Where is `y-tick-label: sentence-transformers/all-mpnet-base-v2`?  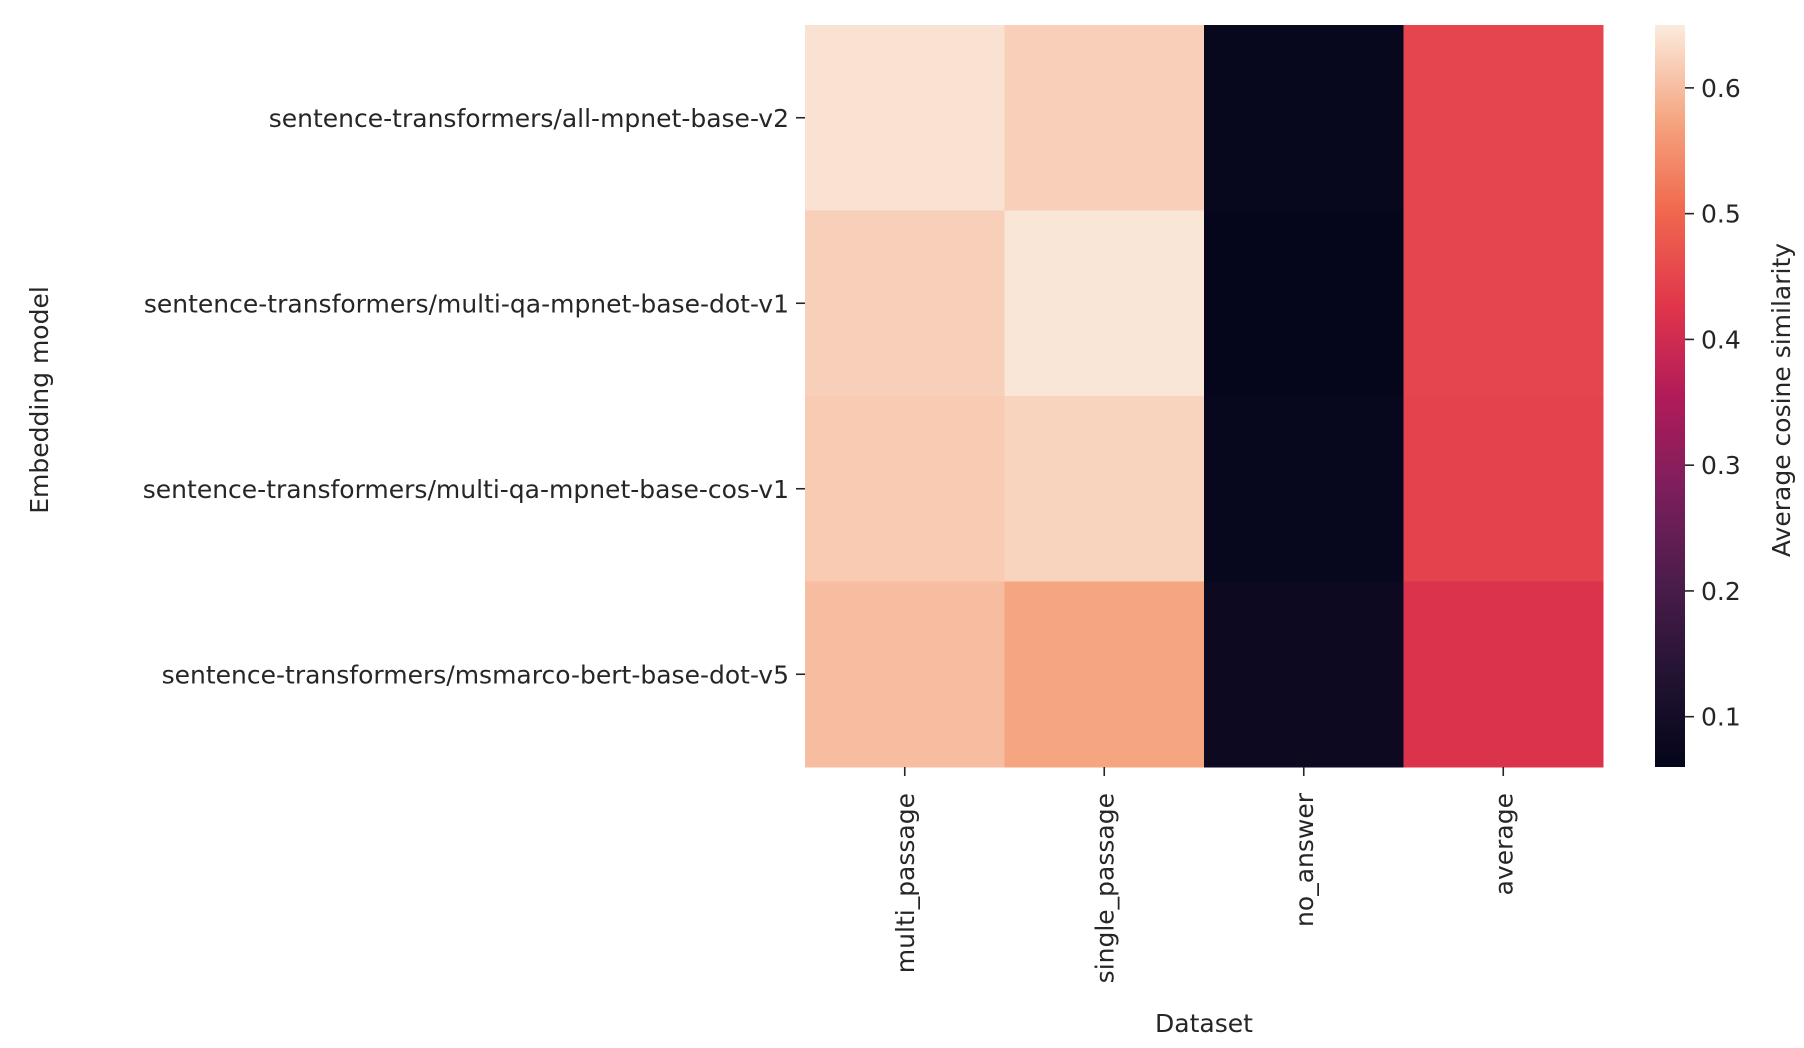 y-tick-label: sentence-transformers/all-mpnet-base-v2 is located at coordinates (529, 118).